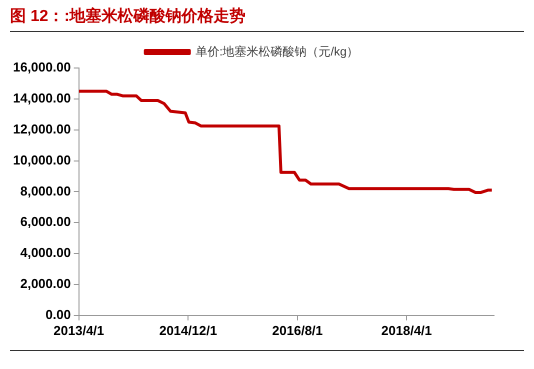 This screenshot has width=534, height=369. Describe the element at coordinates (277, 51) in the screenshot. I see `legend-label: 单价:地塞米松磷酸钠（元/kg）` at that location.